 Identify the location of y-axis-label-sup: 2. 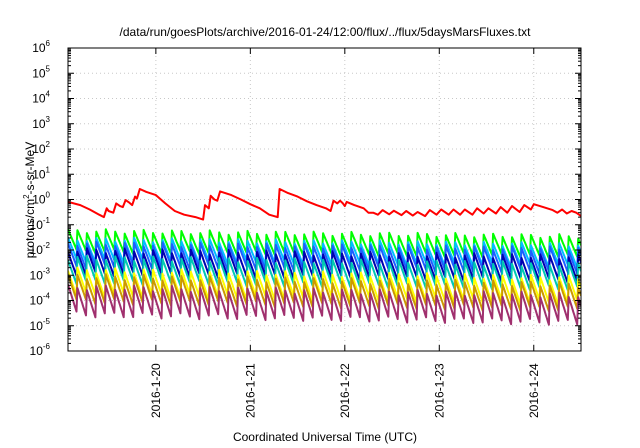
(26, 196).